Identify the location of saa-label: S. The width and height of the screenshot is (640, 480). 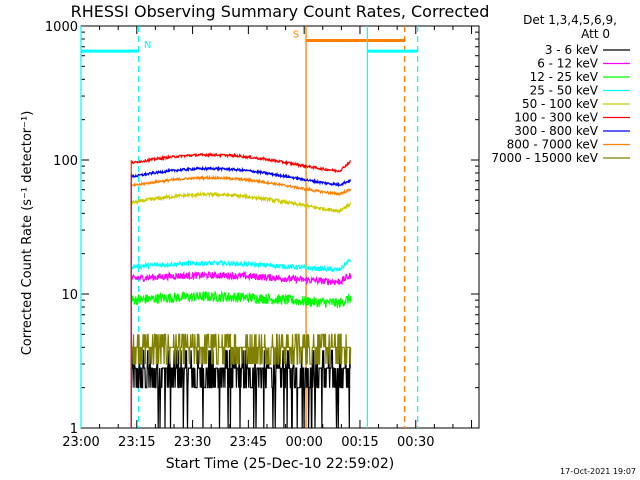
(296, 34).